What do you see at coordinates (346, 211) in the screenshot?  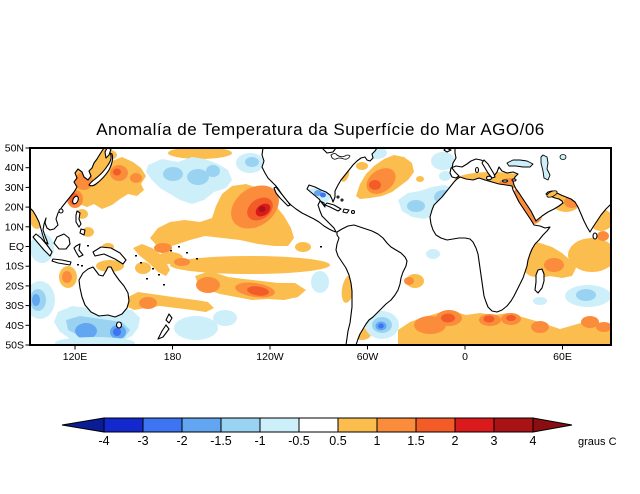 I see `coastline-hispaniola` at bounding box center [346, 211].